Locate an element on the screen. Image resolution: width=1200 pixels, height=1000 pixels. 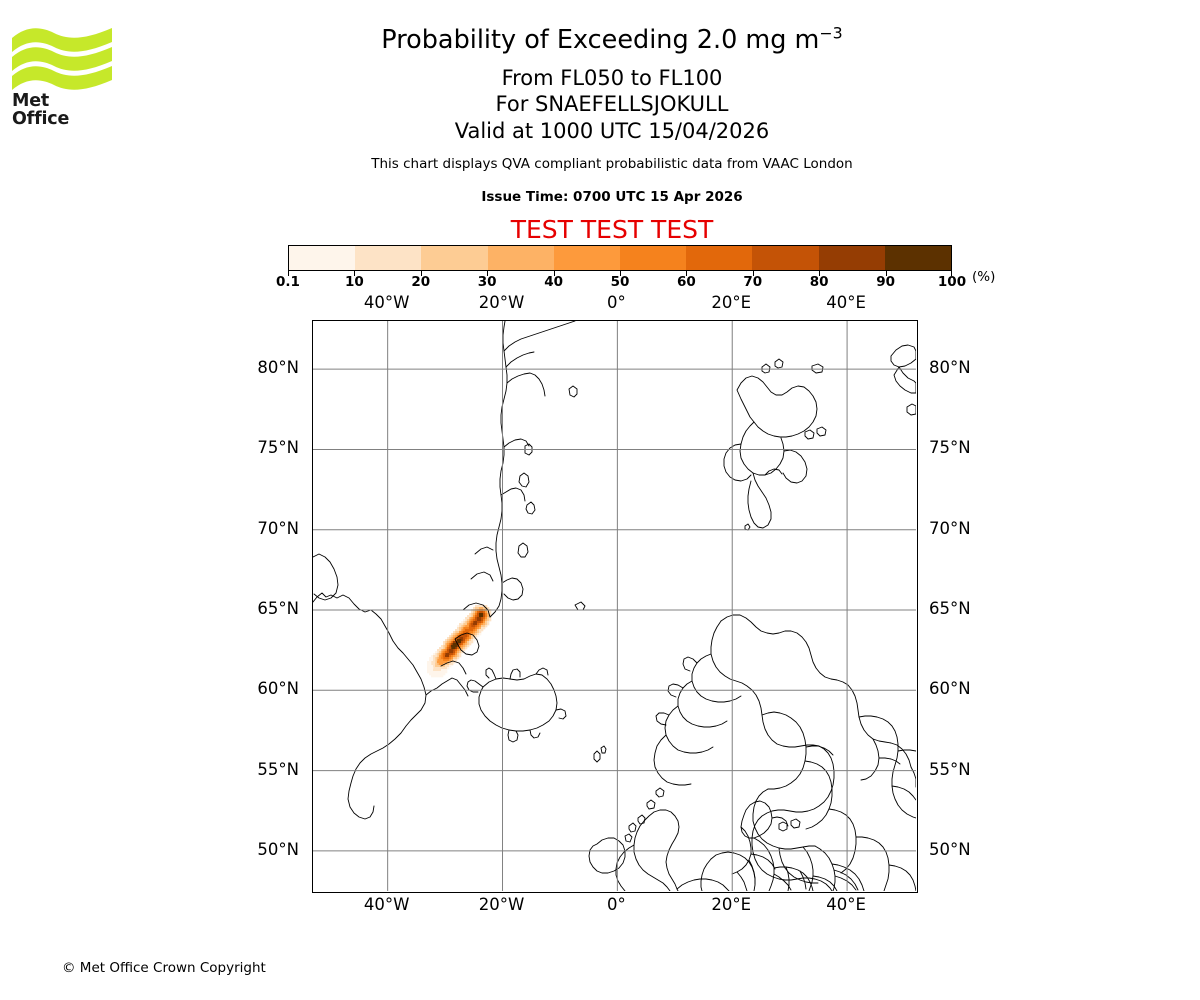
lat-tick-label-left: 65°N is located at coordinates (278, 608).